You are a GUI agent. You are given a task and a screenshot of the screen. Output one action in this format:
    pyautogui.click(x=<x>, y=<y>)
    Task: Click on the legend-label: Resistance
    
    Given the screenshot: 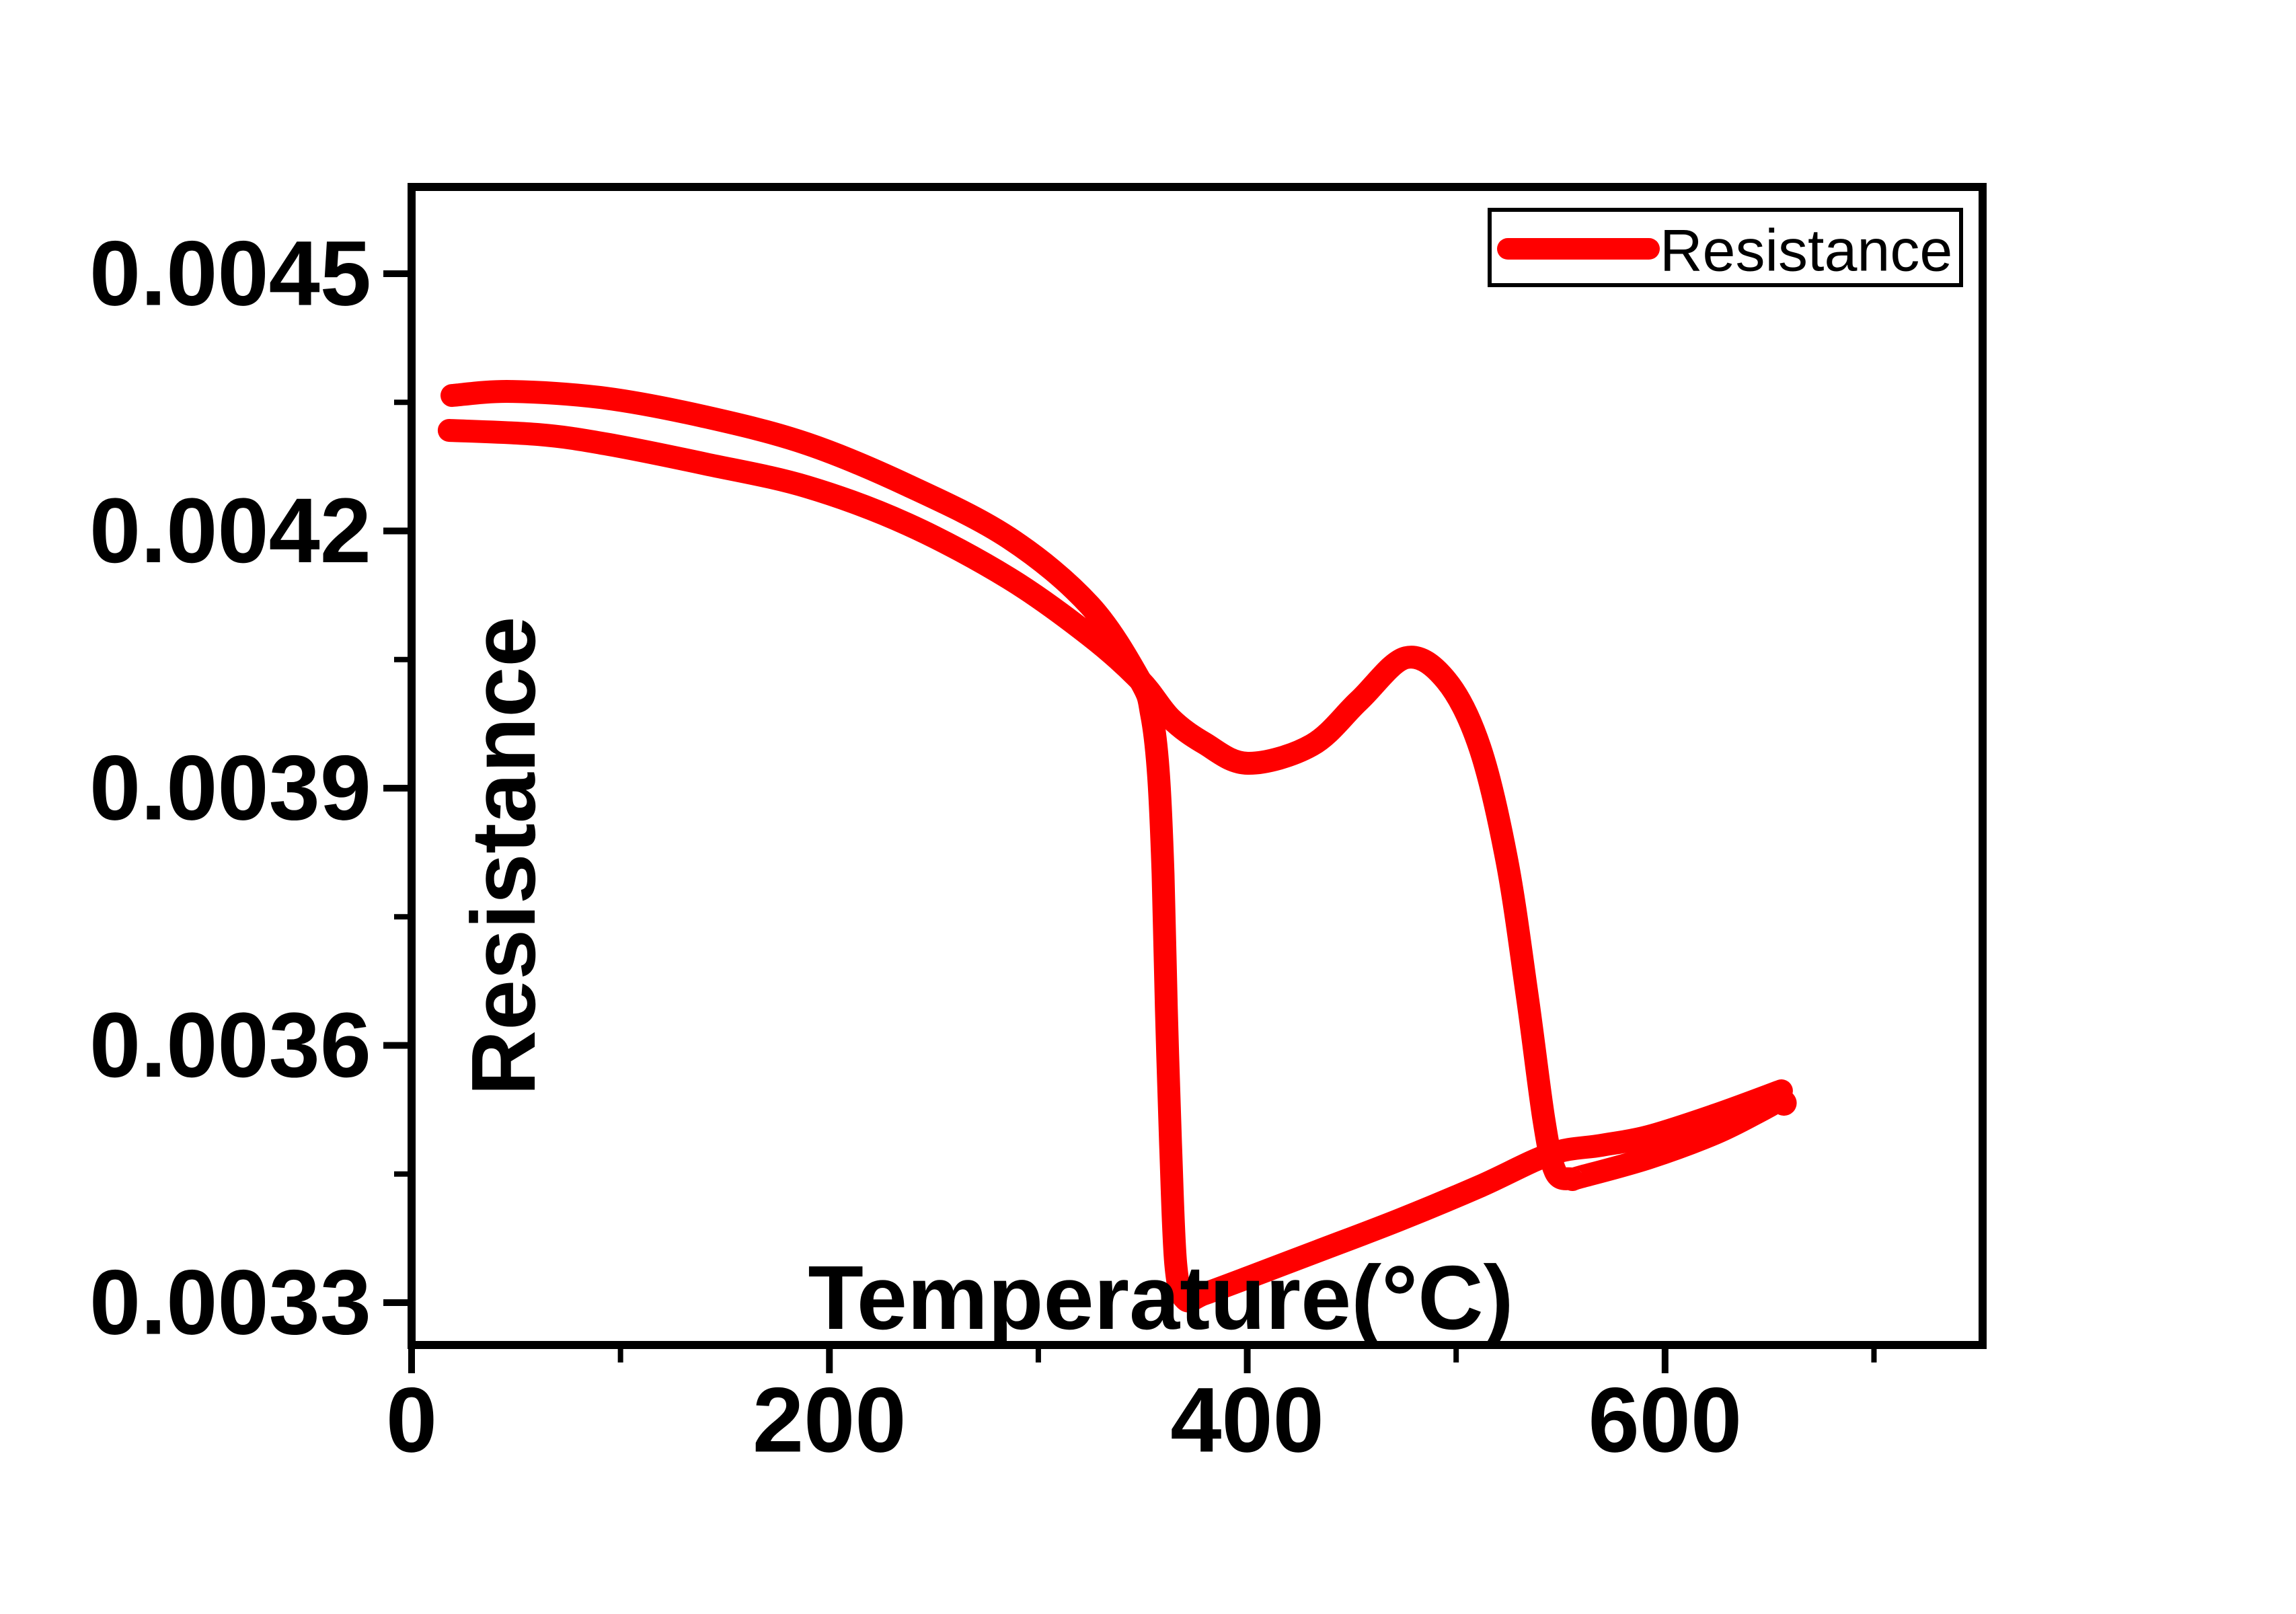 What is the action you would take?
    pyautogui.click(x=1806, y=250)
    